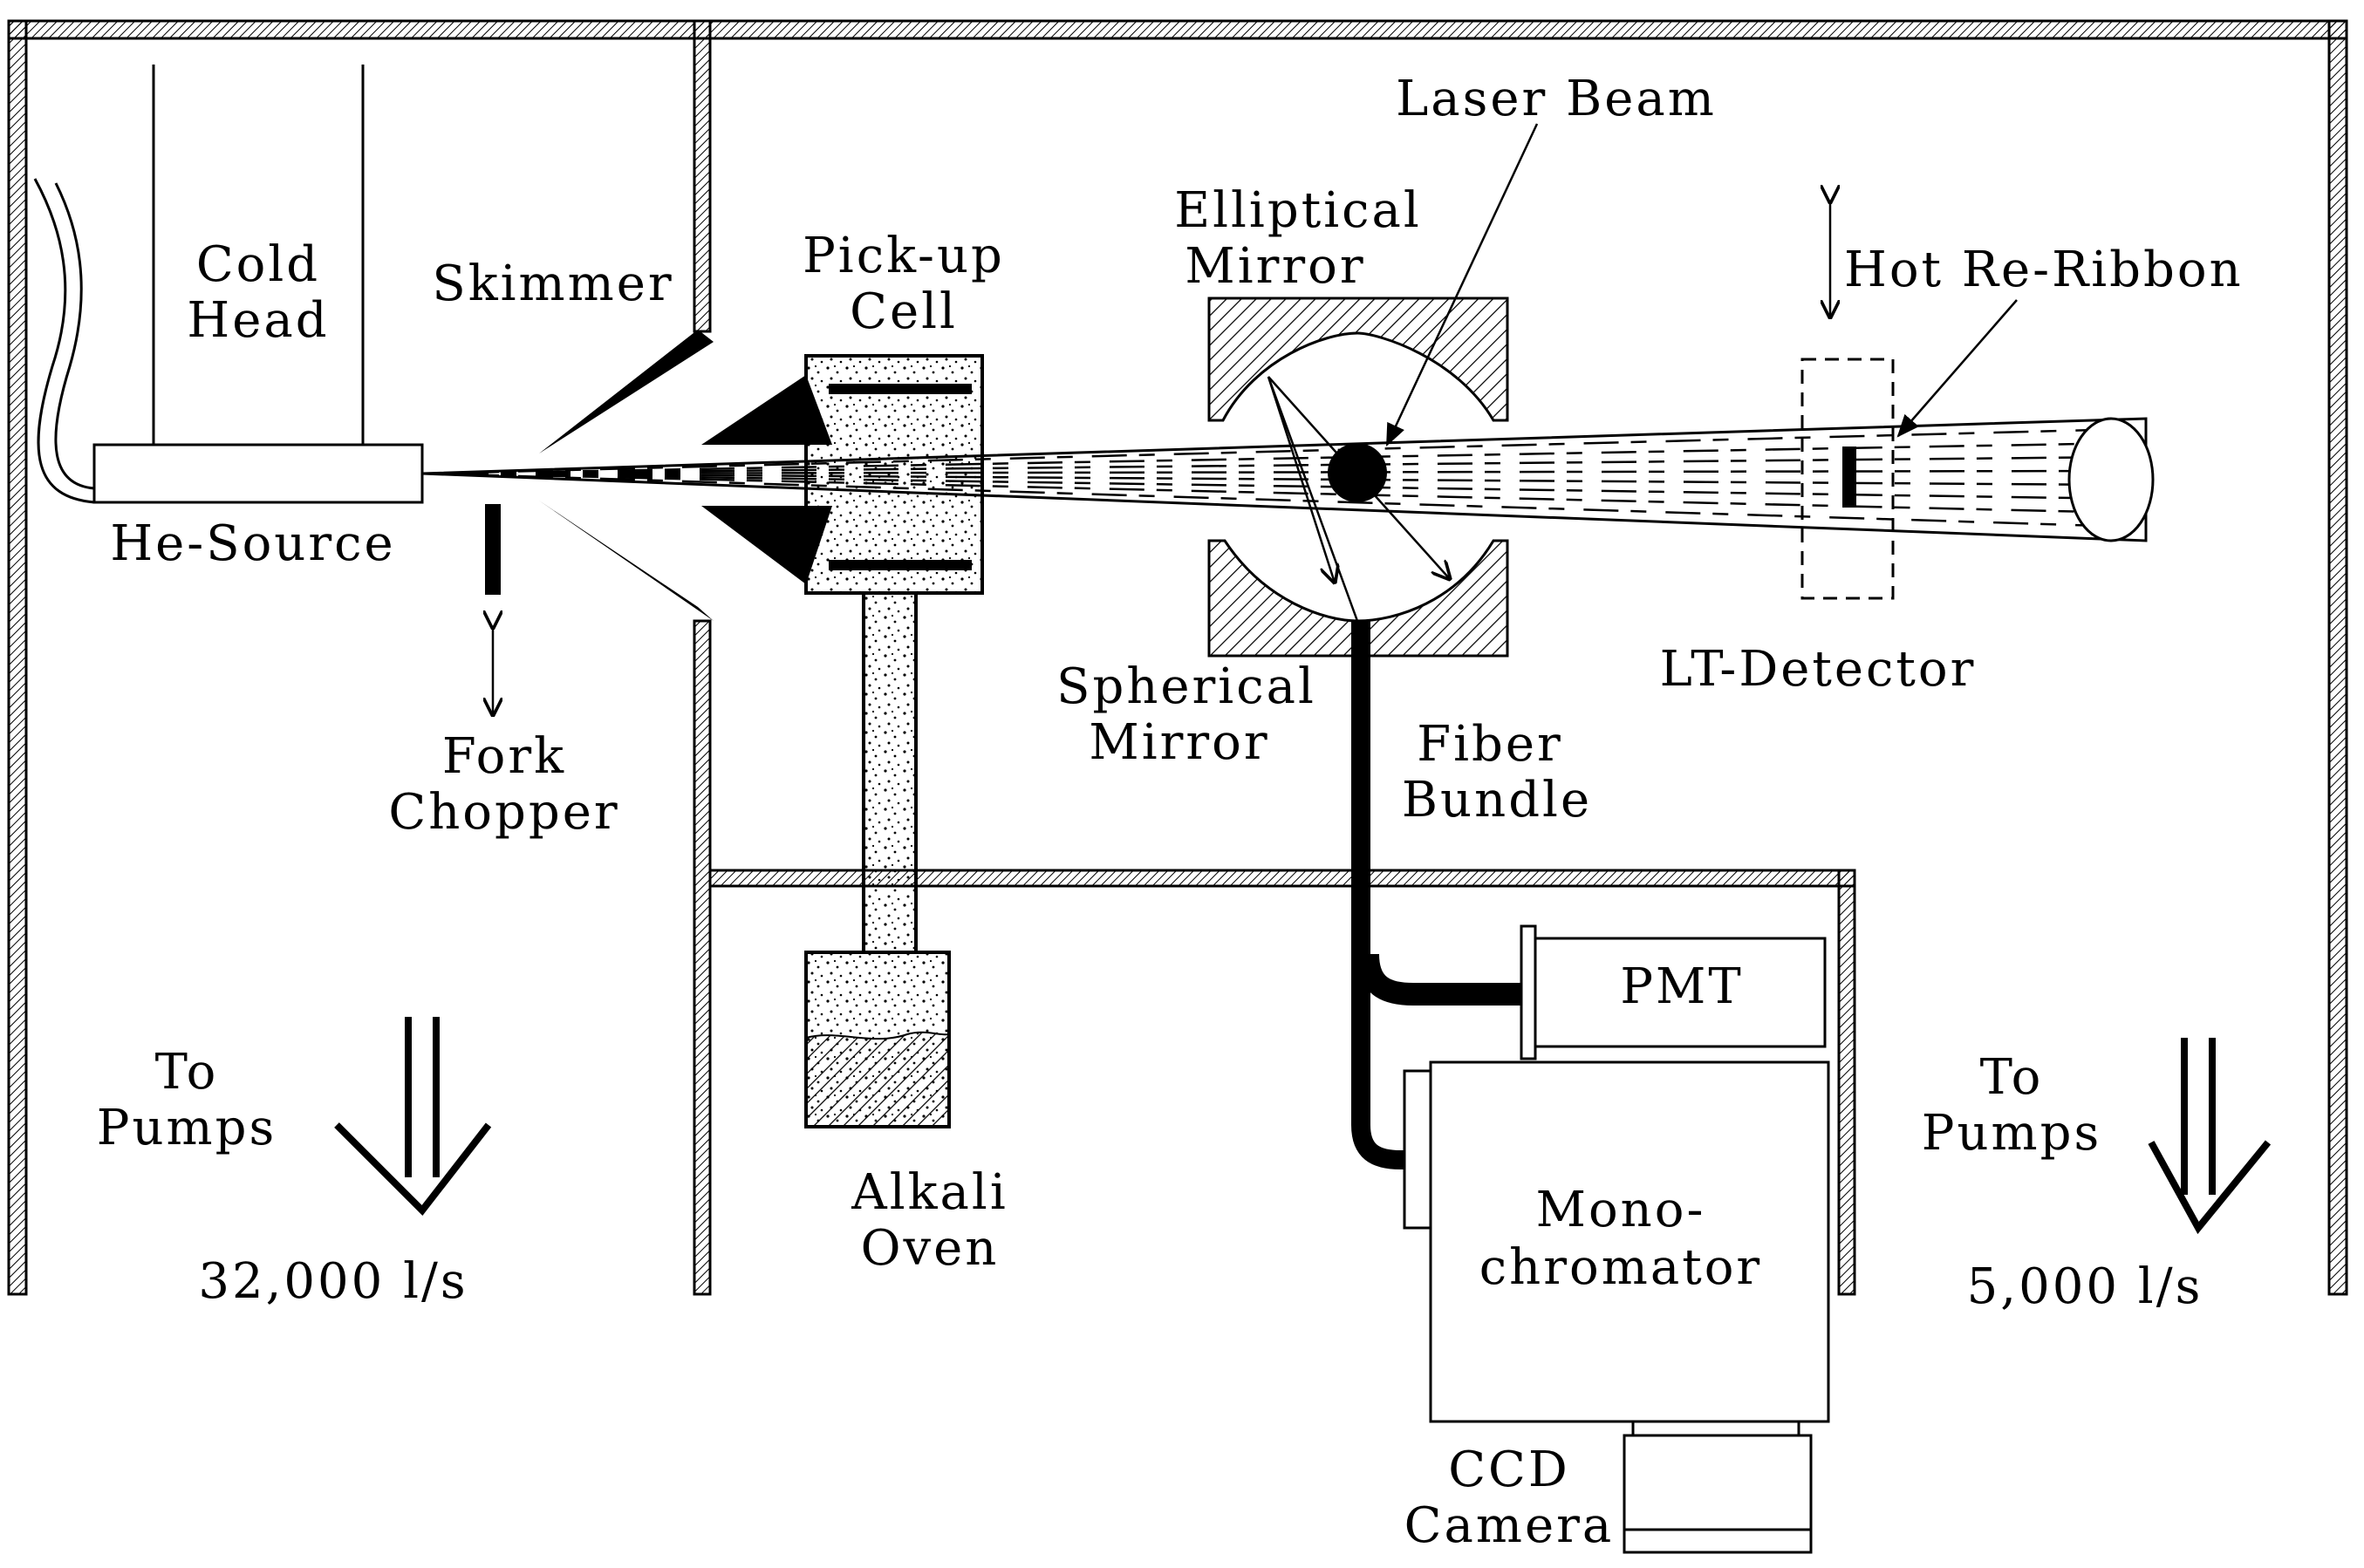 The image size is (2364, 1568). What do you see at coordinates (1275, 266) in the screenshot?
I see `elliptical-mirror-label-2: Mirror` at bounding box center [1275, 266].